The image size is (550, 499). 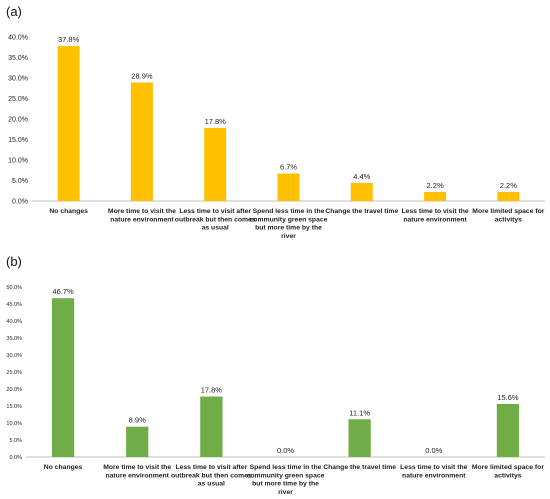 What do you see at coordinates (14, 261) in the screenshot?
I see `panel-label-b: (b)` at bounding box center [14, 261].